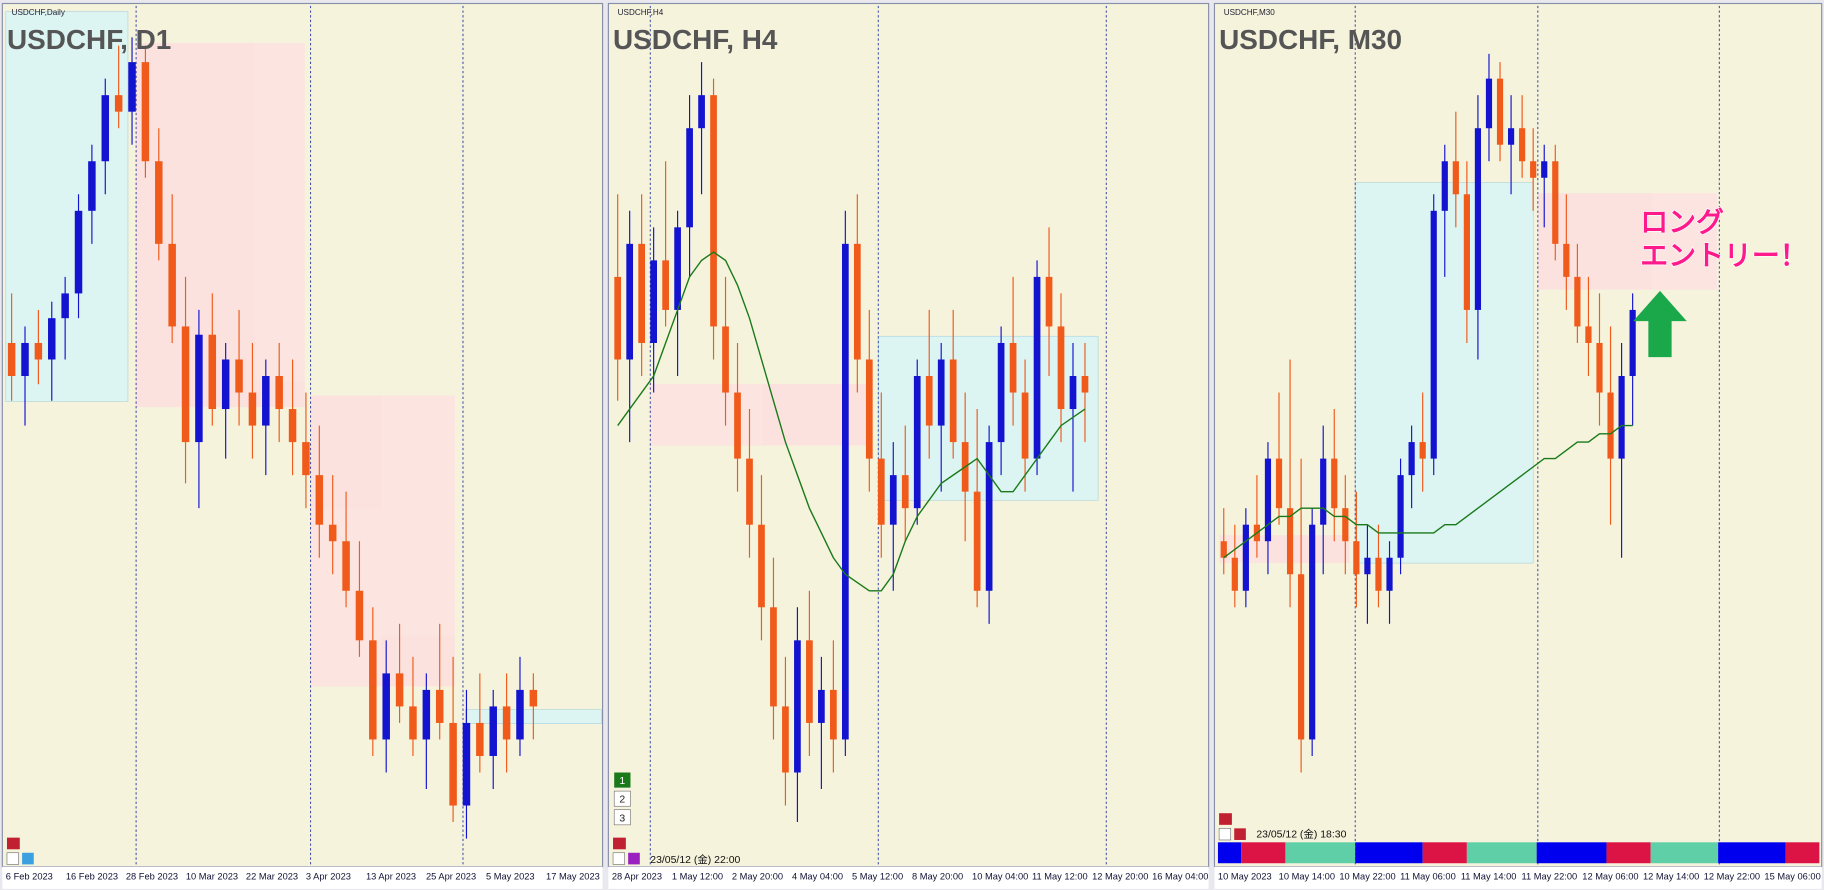  I want to click on moving-average, so click(851, 421).